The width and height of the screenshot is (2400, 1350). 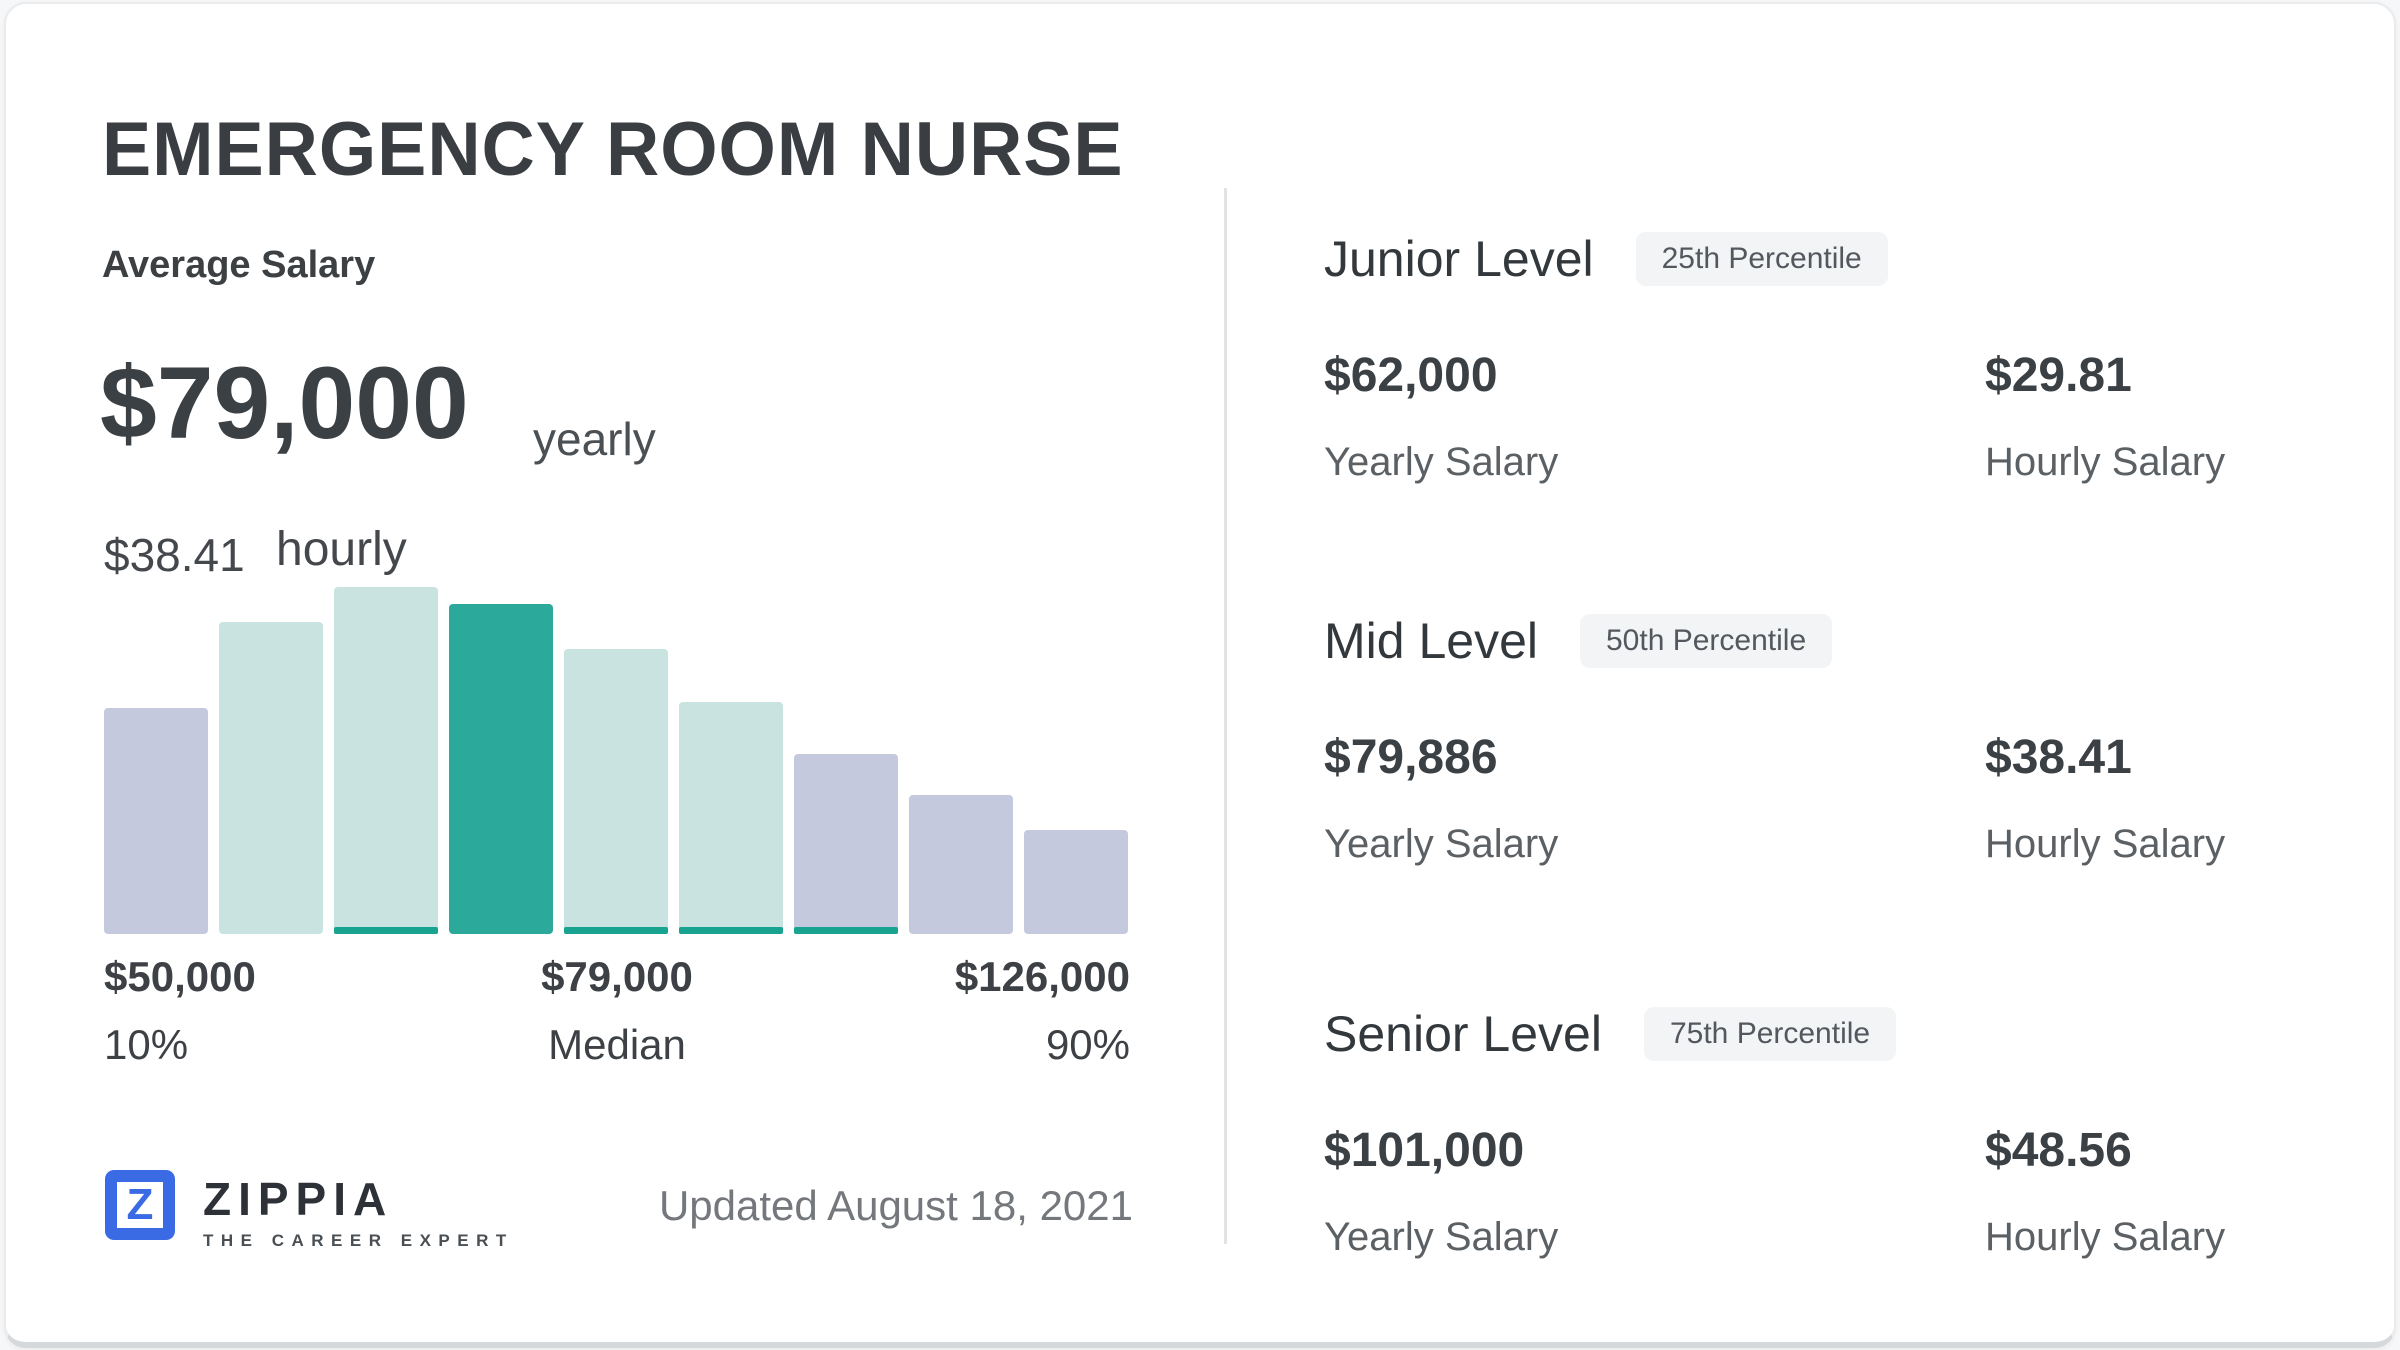 I want to click on axis-marker-value: $126,000, so click(x=1042, y=976).